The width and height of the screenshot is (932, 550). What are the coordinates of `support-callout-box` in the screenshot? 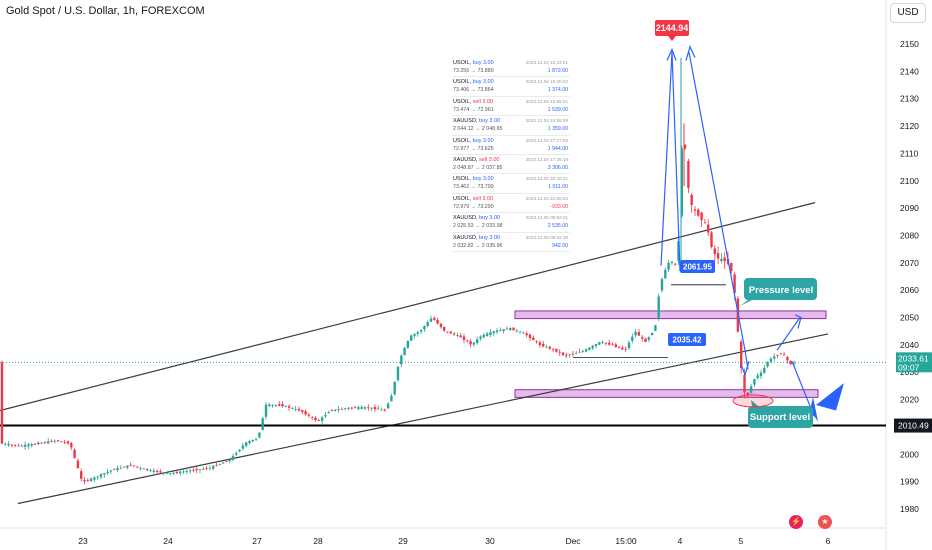 It's located at (780, 417).